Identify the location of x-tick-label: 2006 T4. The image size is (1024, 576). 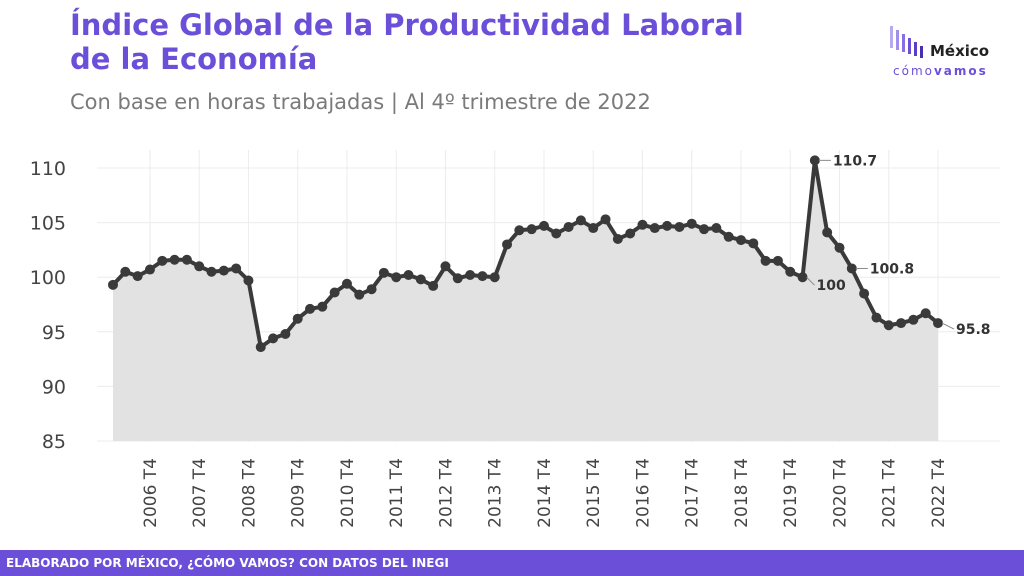
(151, 493).